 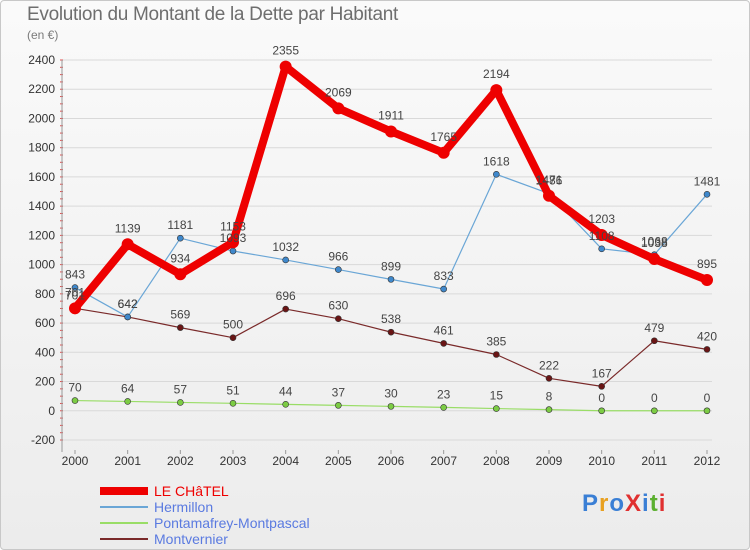 I want to click on data-label: 1203, so click(x=601, y=219).